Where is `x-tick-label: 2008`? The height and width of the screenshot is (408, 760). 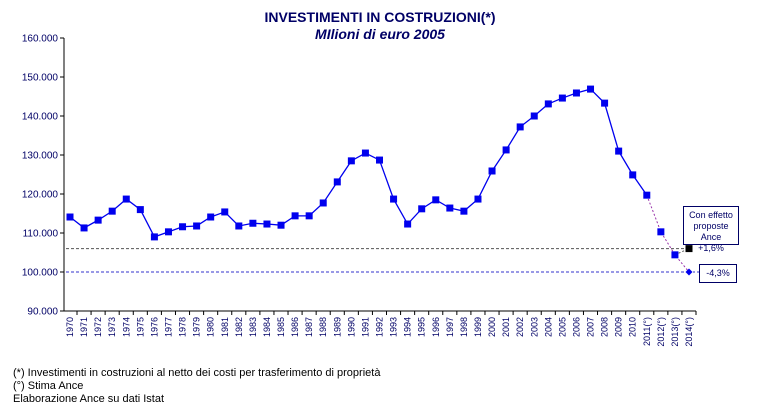 x-tick-label: 2008 is located at coordinates (605, 327).